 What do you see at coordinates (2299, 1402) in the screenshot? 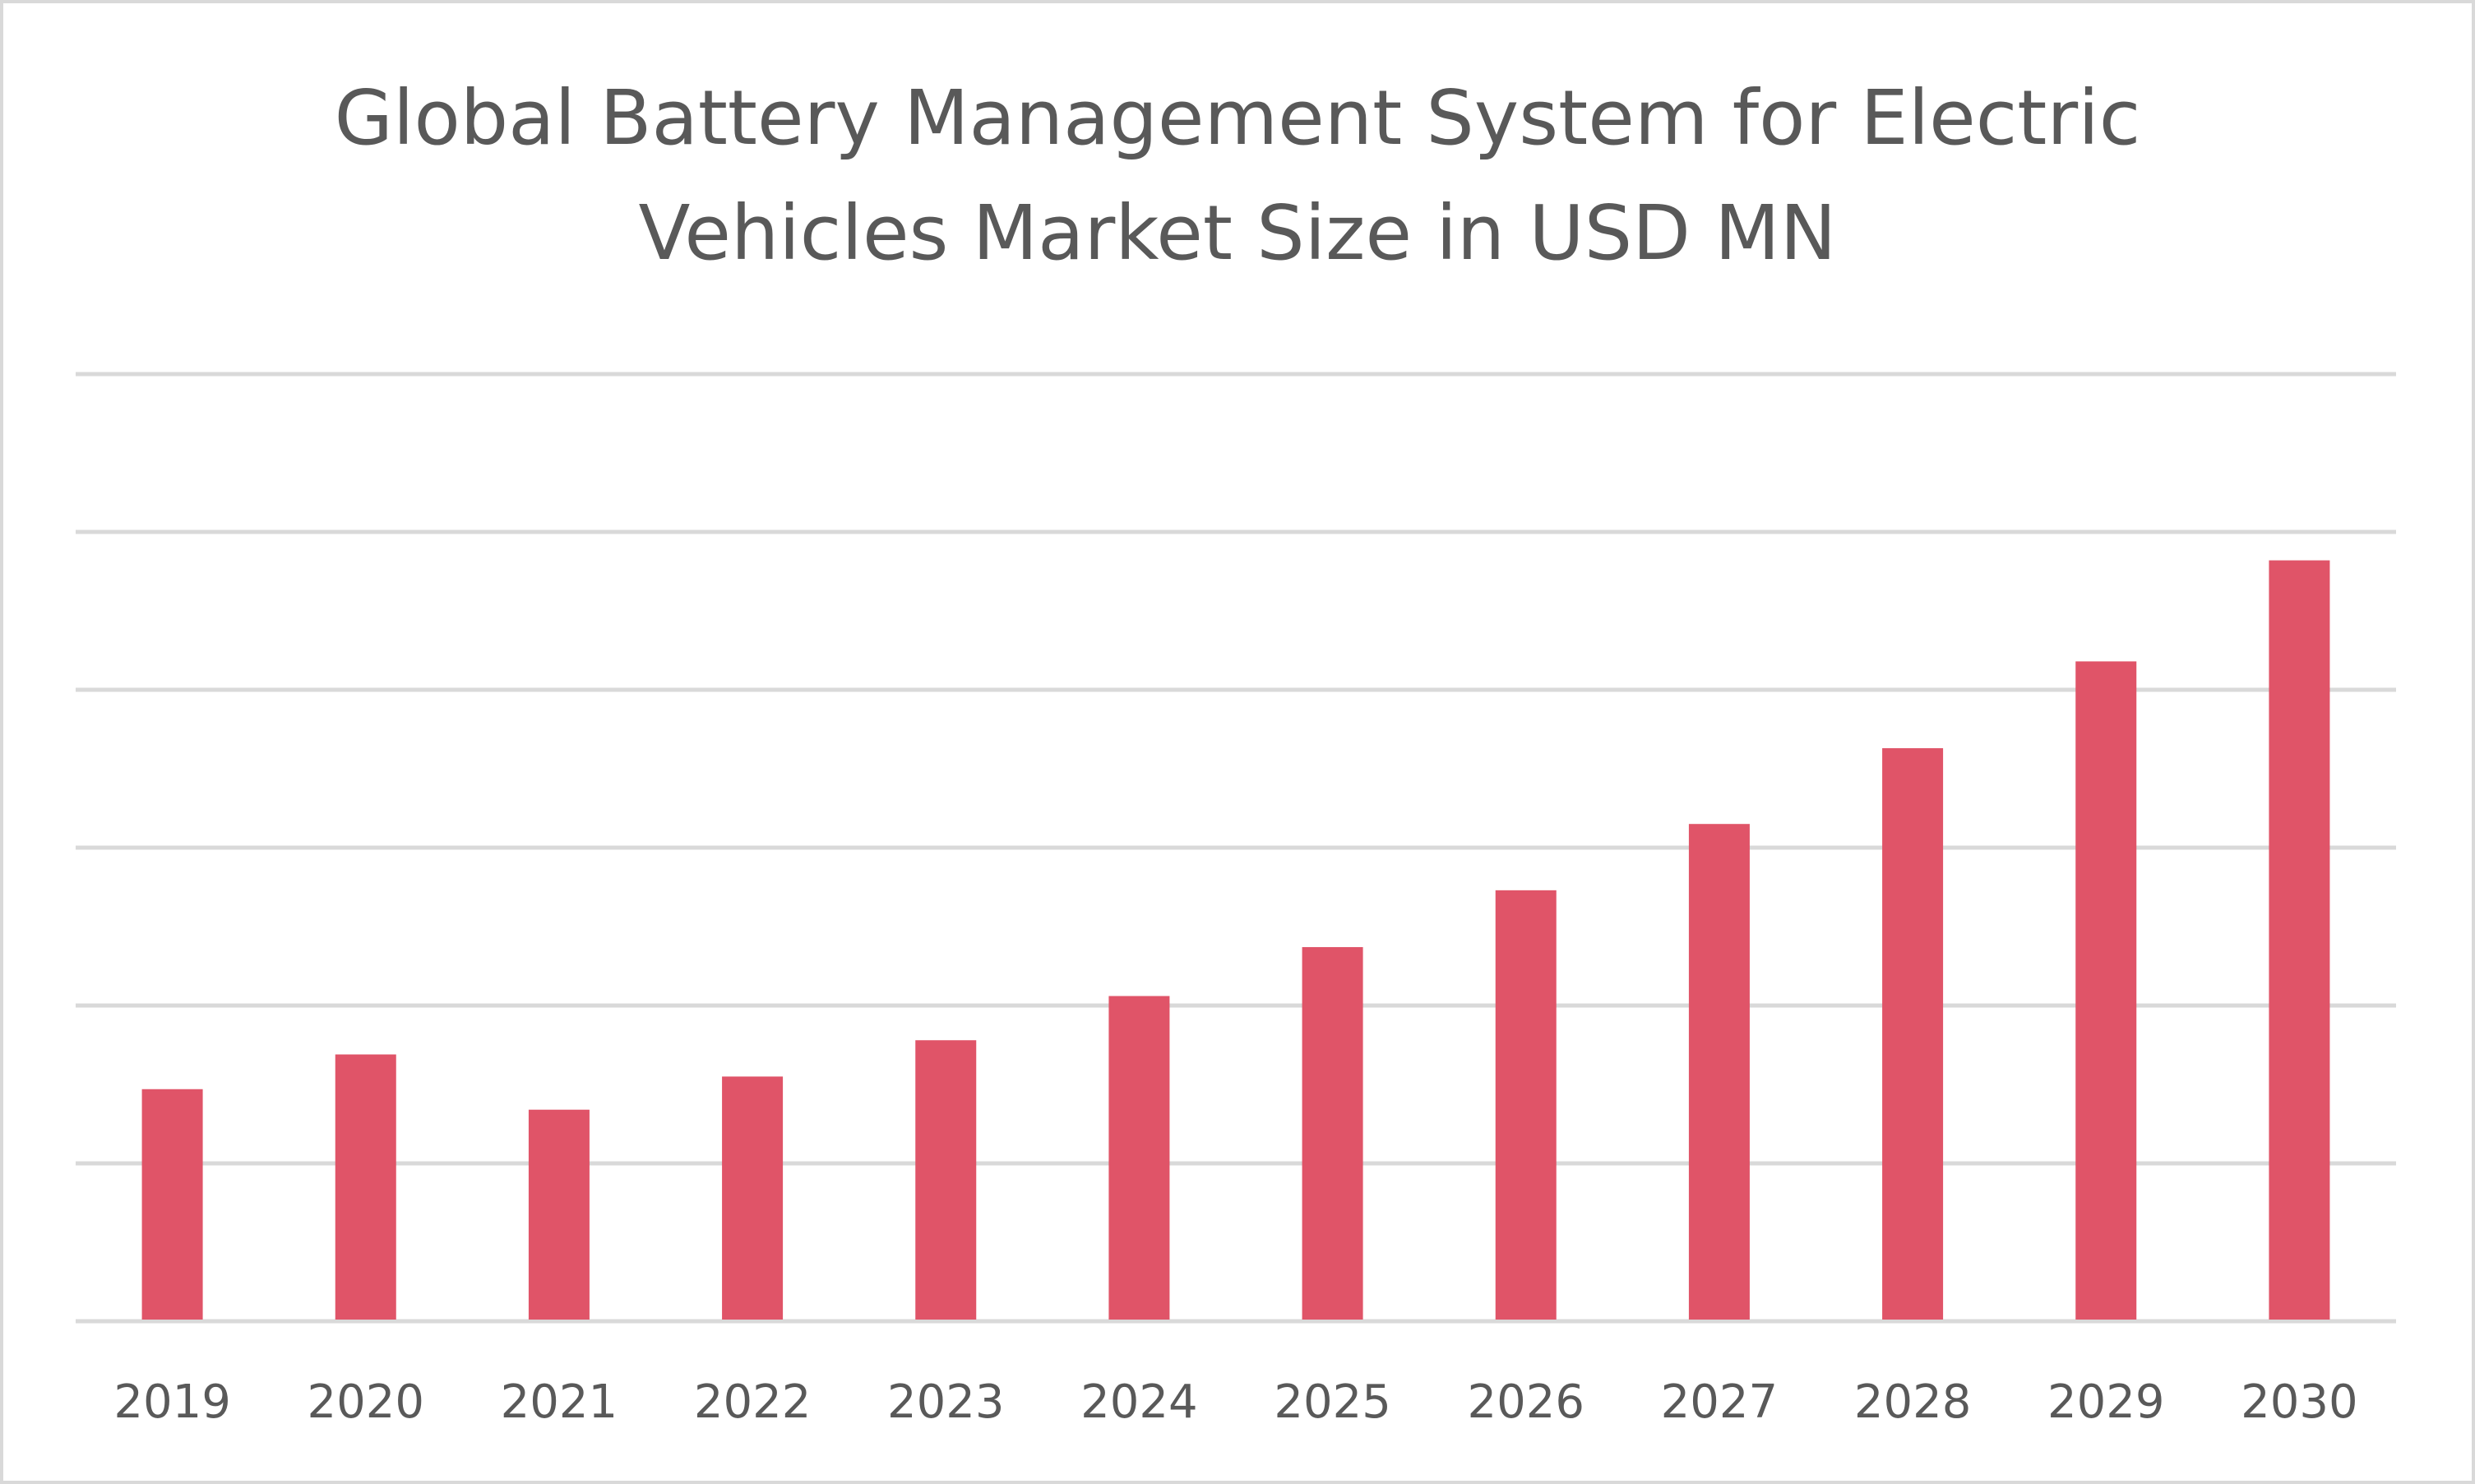
I see `x-tick-label: 2030` at bounding box center [2299, 1402].